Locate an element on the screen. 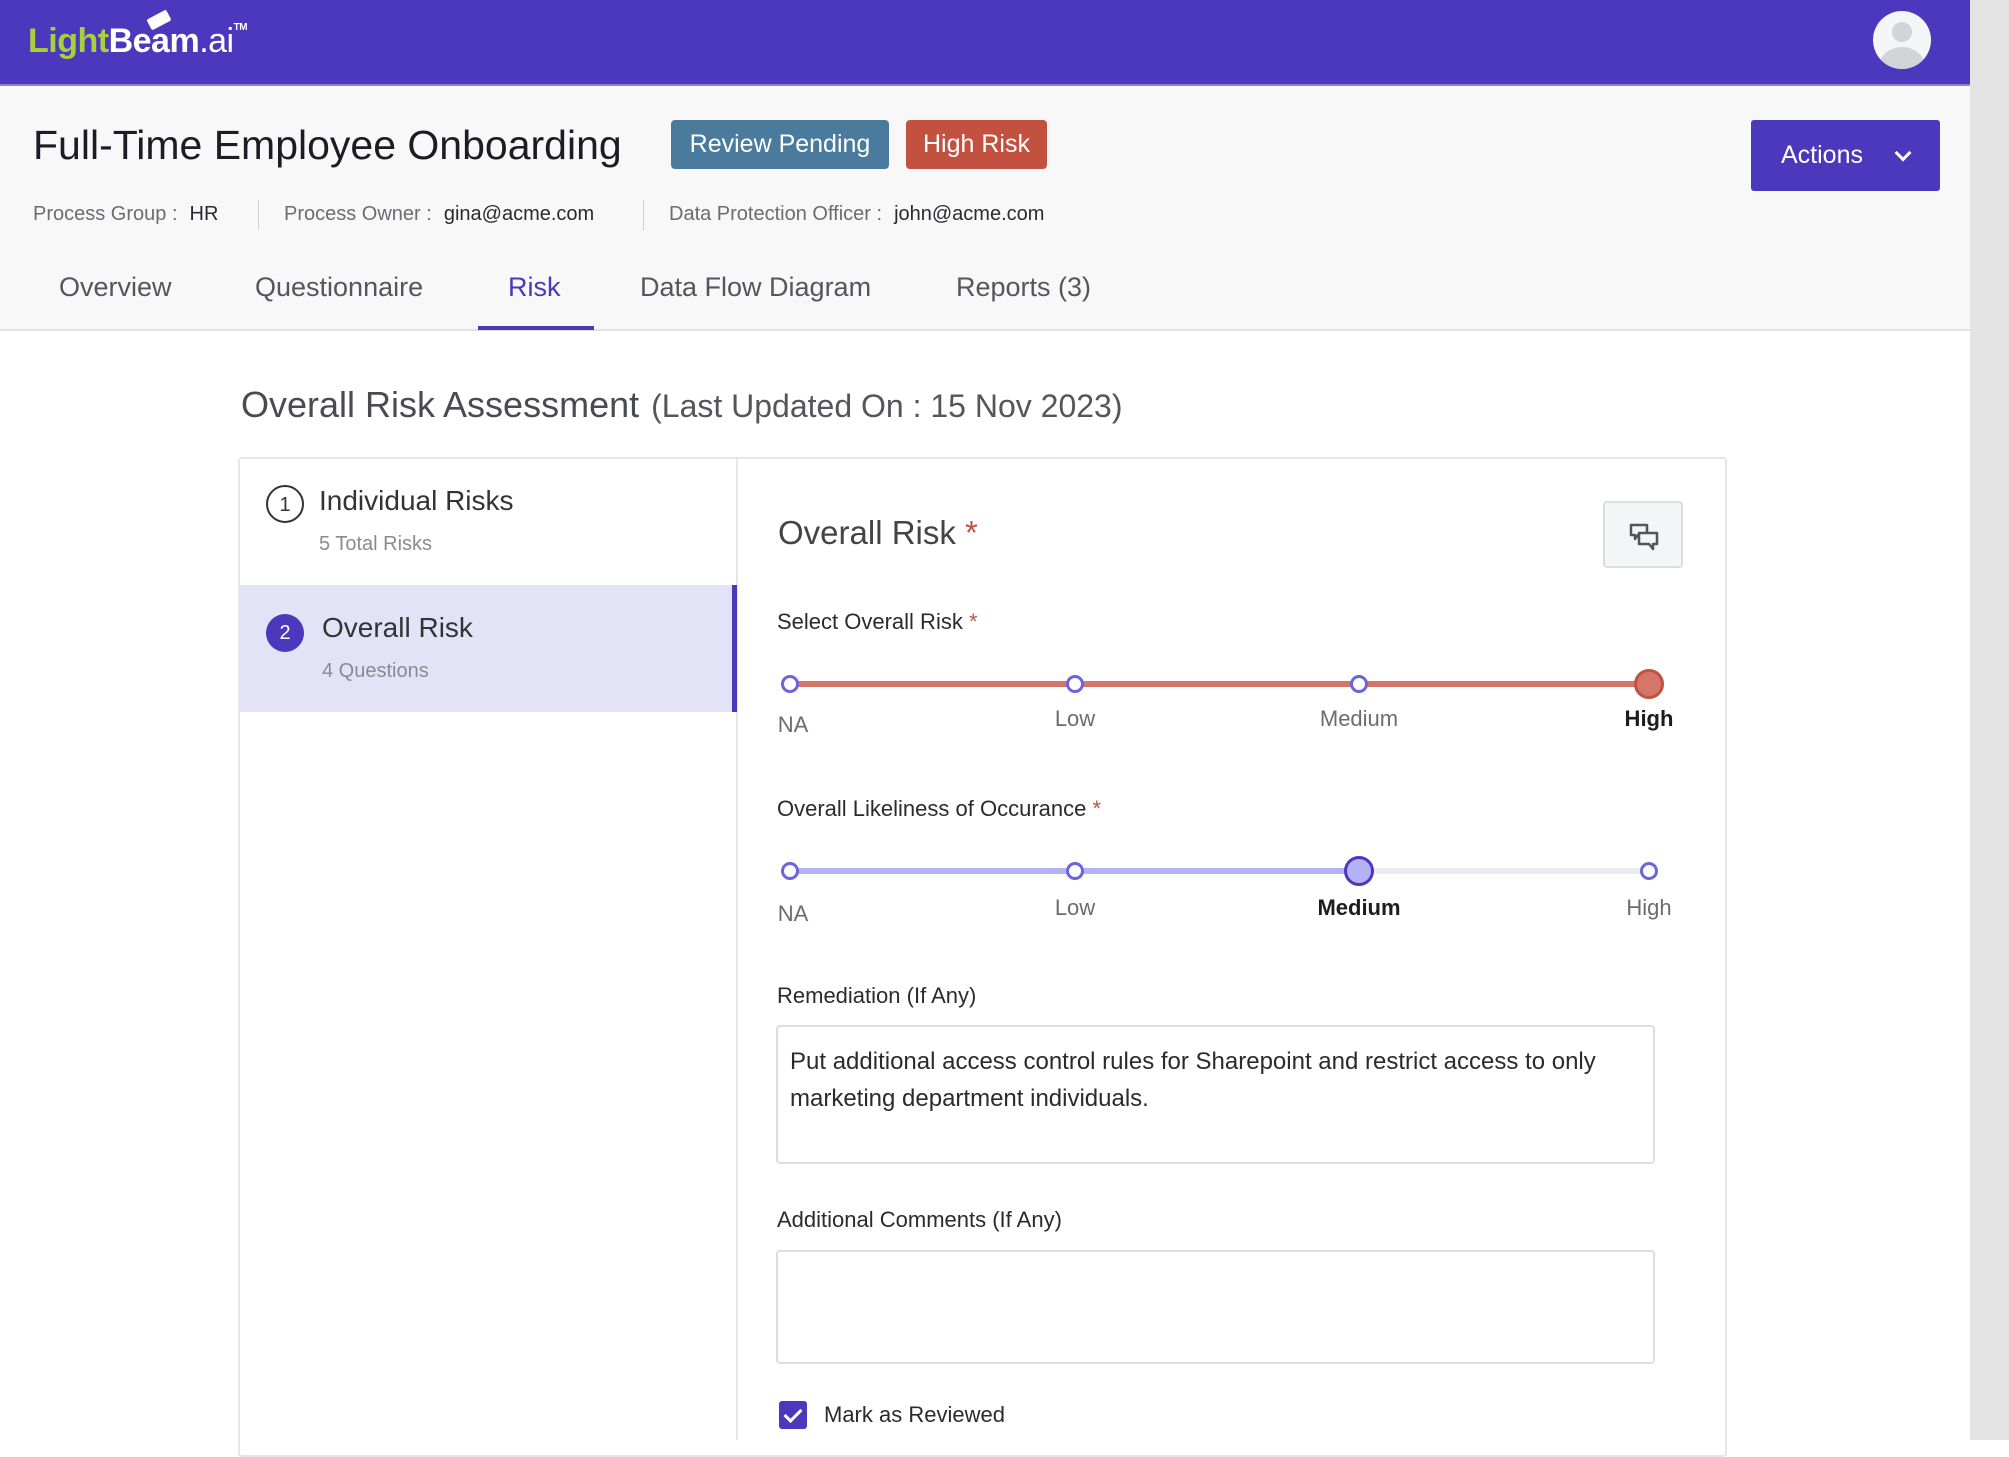  meta-label: Process Owner : is located at coordinates (358, 214).